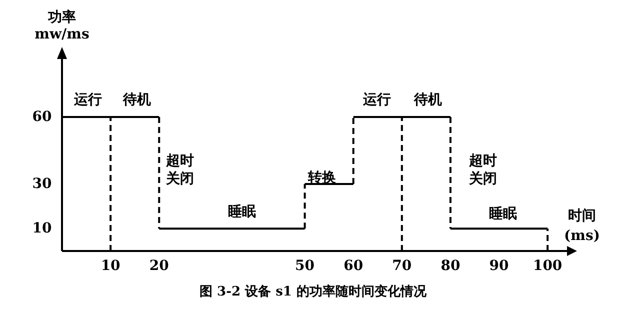  I want to click on y-axis-title: 功率 mw/ms, so click(62, 25).